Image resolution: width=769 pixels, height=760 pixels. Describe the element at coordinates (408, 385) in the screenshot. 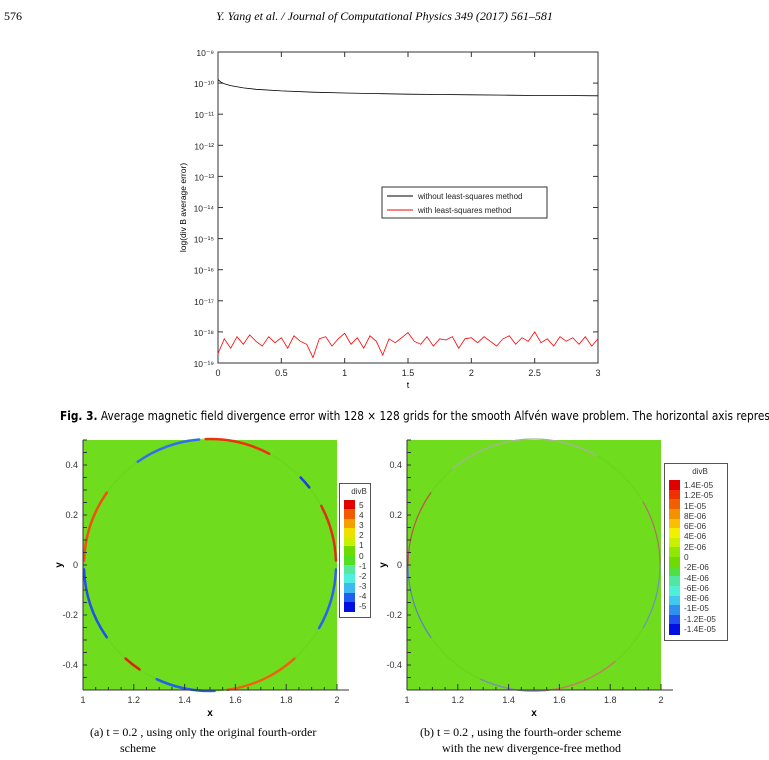

I see `x-axis-label: t` at that location.